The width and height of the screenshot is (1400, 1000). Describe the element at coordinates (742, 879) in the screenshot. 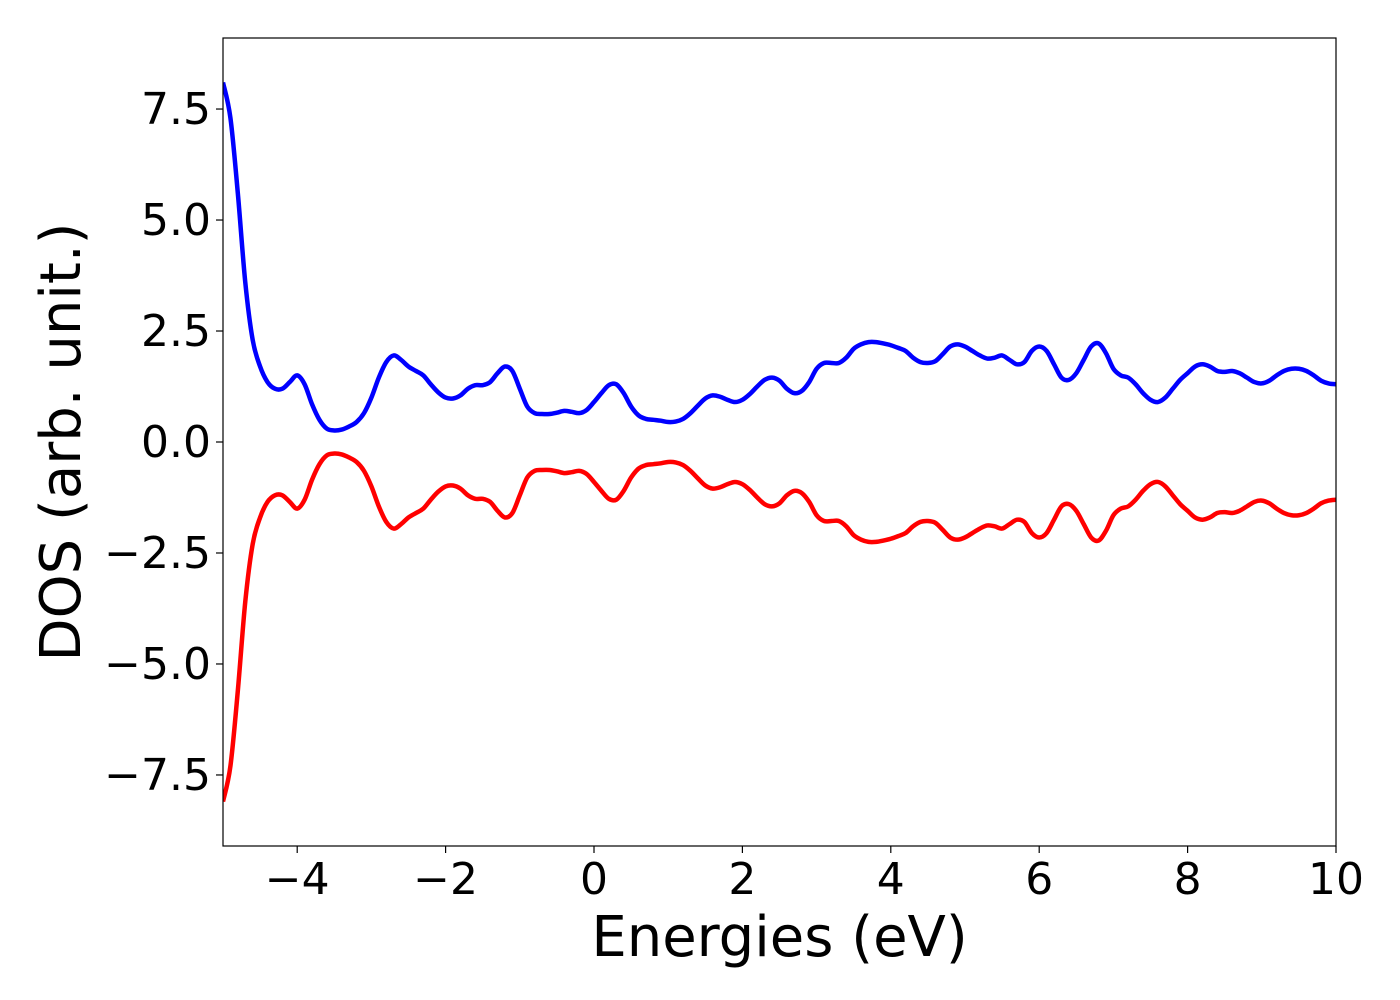

I see `x-tick-label: 2` at that location.